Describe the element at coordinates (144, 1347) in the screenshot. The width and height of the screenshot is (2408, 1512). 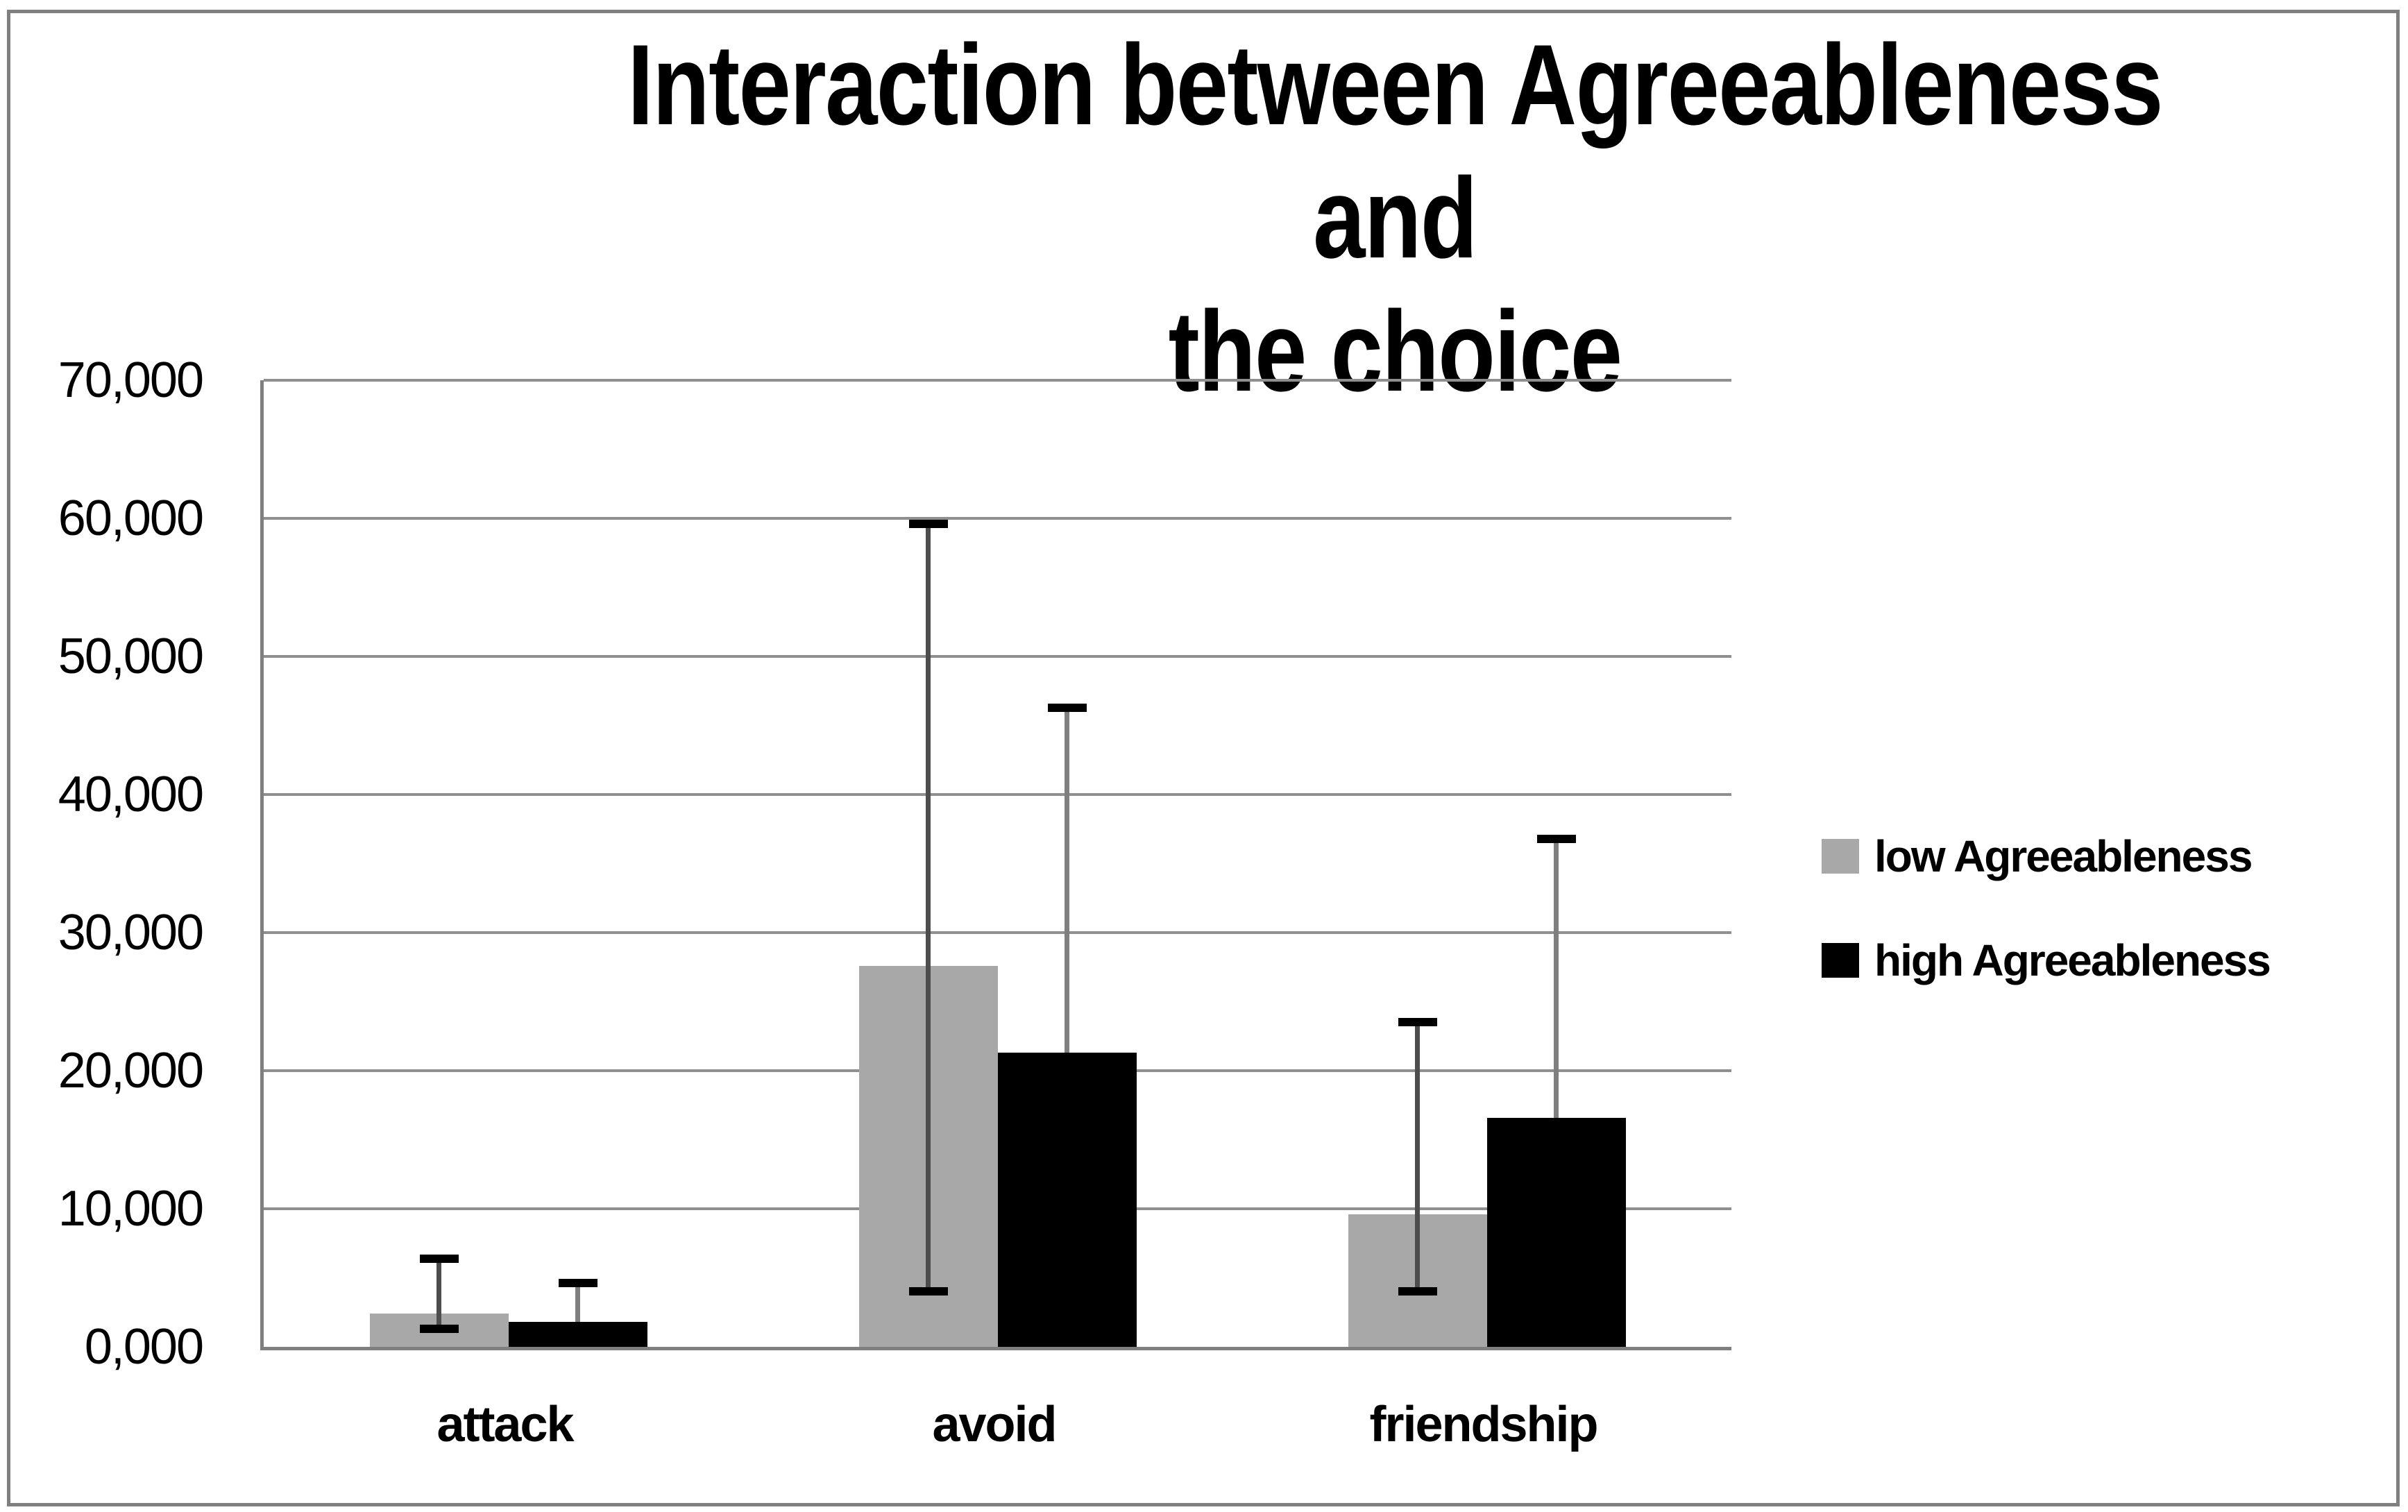
I see `y-axis-tick-label: 0,000` at that location.